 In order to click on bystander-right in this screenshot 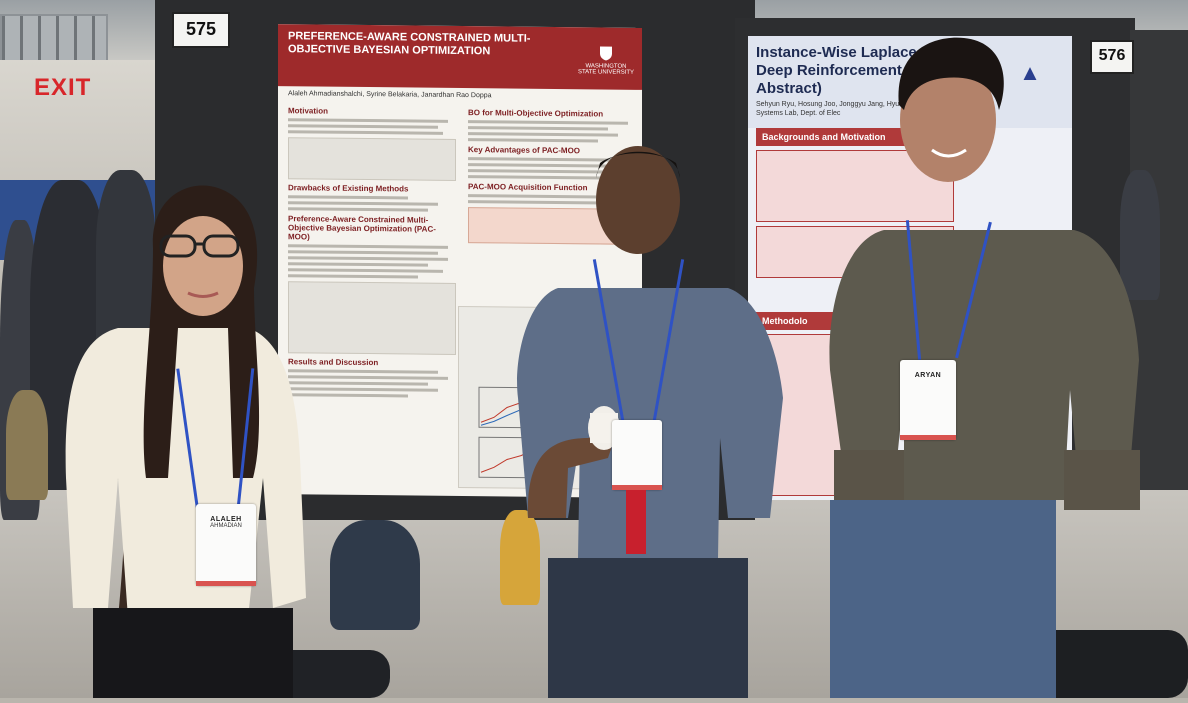, I will do `click(1140, 235)`.